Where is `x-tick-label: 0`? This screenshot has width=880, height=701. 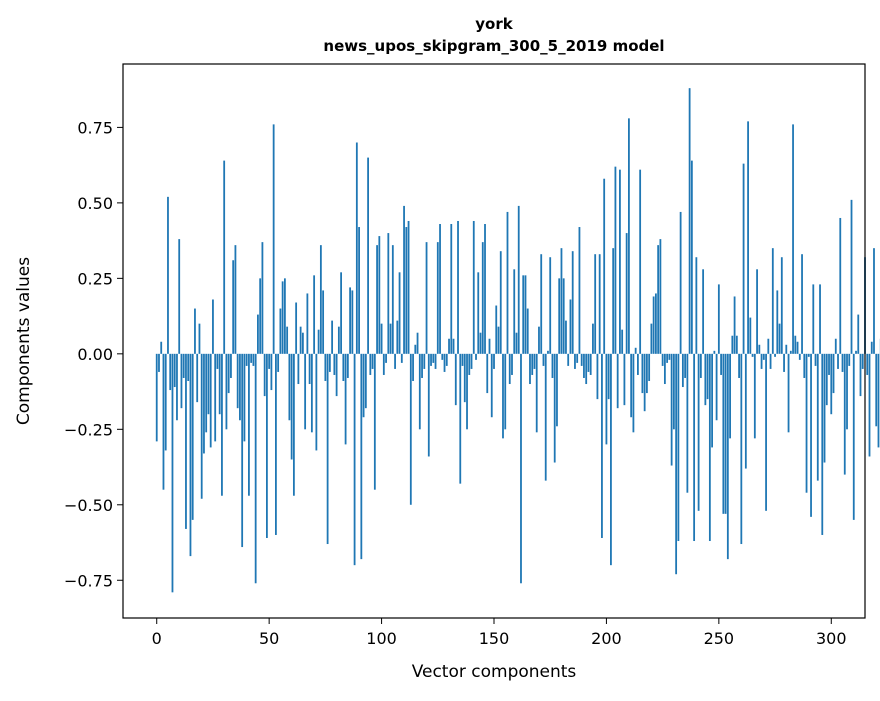 x-tick-label: 0 is located at coordinates (157, 638).